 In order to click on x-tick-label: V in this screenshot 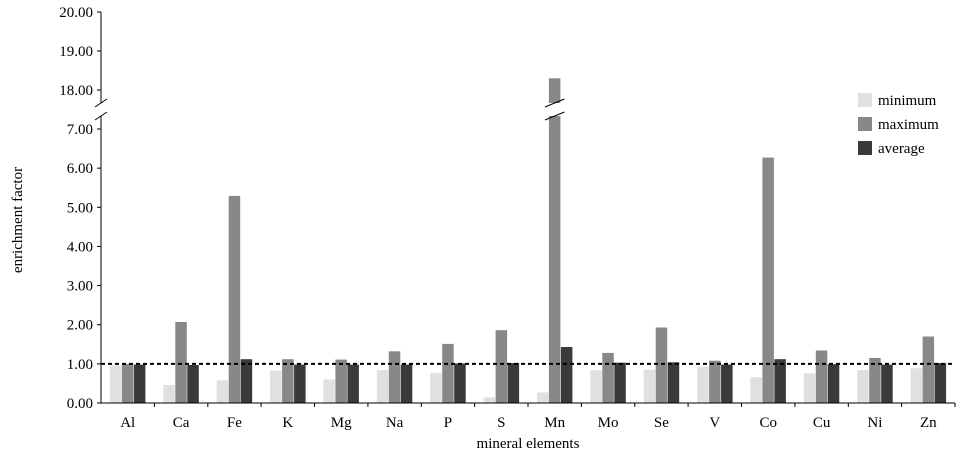, I will do `click(714, 423)`.